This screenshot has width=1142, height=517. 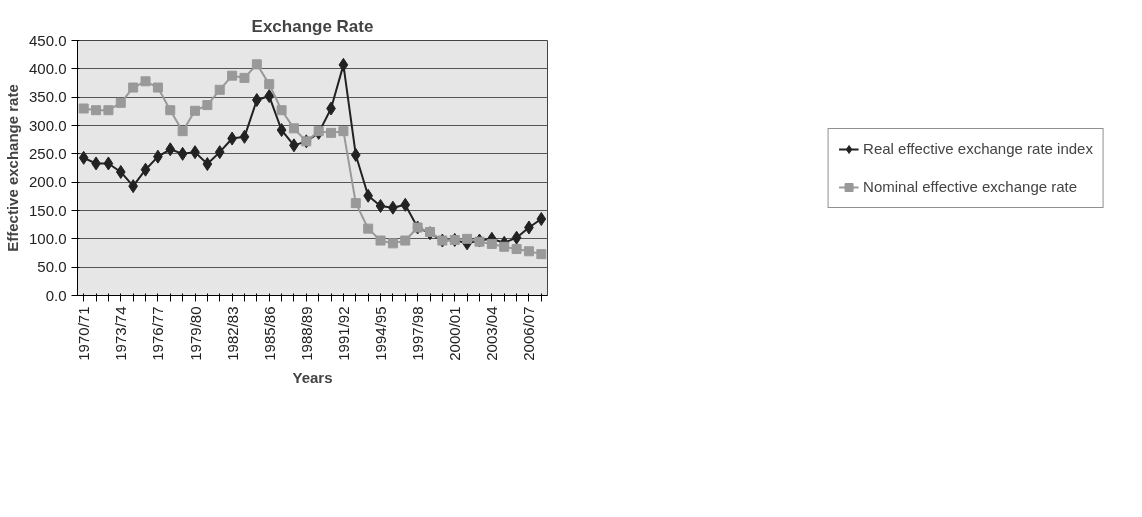 I want to click on x-tick-label: 1997/98, so click(x=418, y=333).